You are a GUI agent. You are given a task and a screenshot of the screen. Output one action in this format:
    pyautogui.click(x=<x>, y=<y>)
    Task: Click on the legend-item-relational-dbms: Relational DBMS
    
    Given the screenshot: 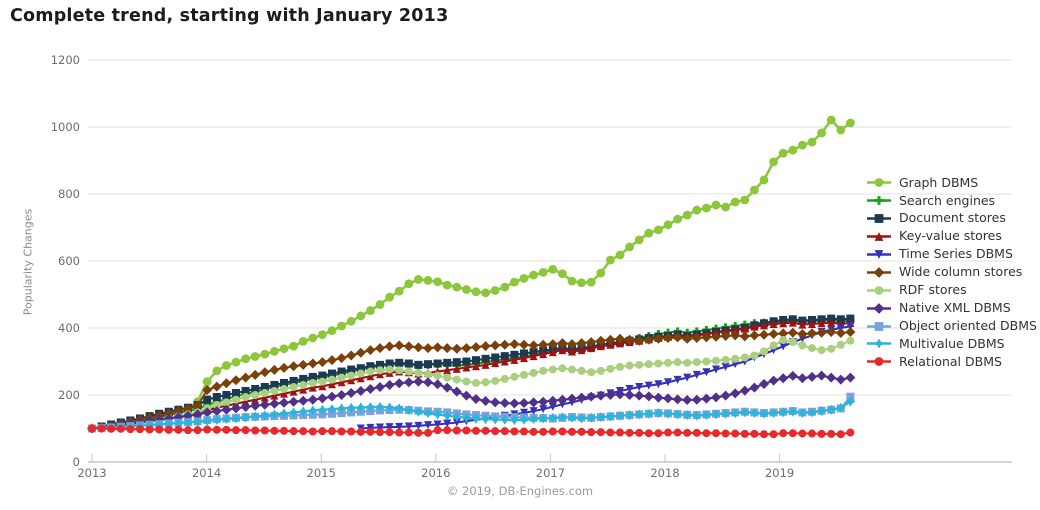 What is the action you would take?
    pyautogui.click(x=951, y=362)
    